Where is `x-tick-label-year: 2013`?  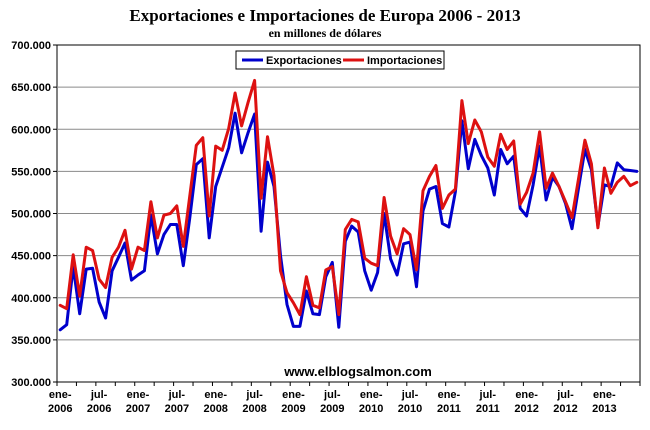
x-tick-label-year: 2013 is located at coordinates (604, 409).